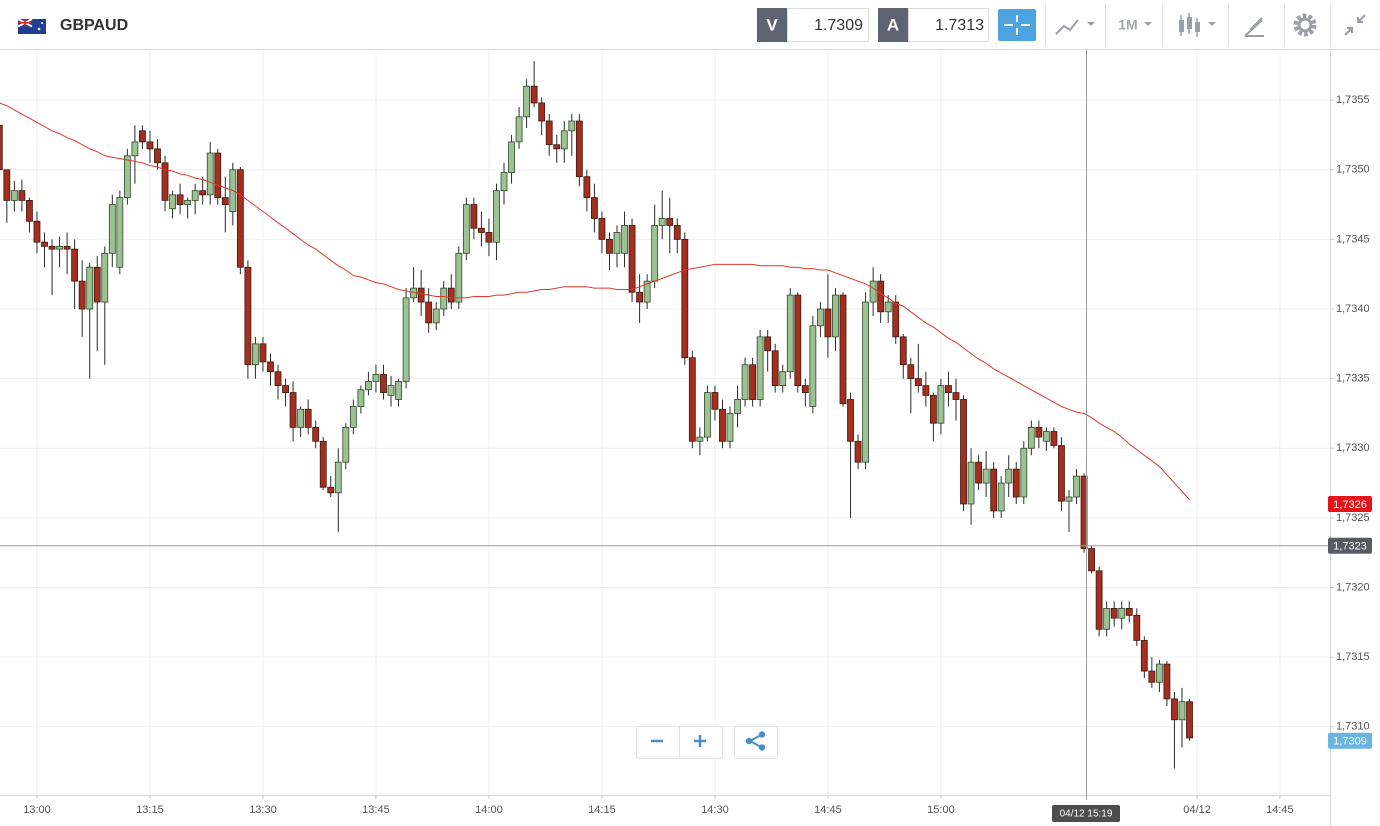  Describe the element at coordinates (1355, 25) in the screenshot. I see `collapse-button` at that location.